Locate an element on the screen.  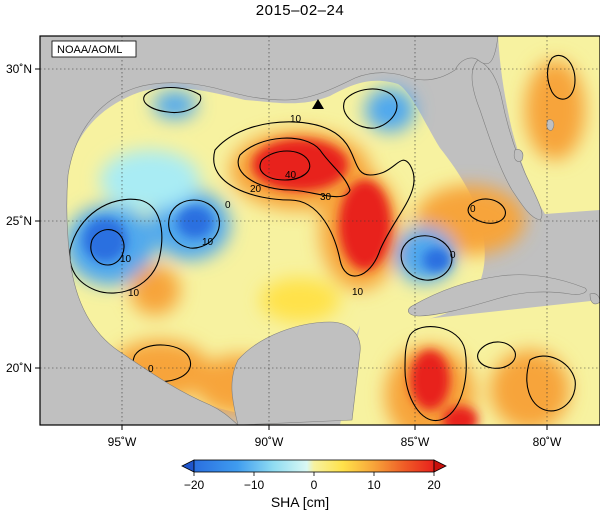
lon-tick-label: 85˚W is located at coordinates (415, 442).